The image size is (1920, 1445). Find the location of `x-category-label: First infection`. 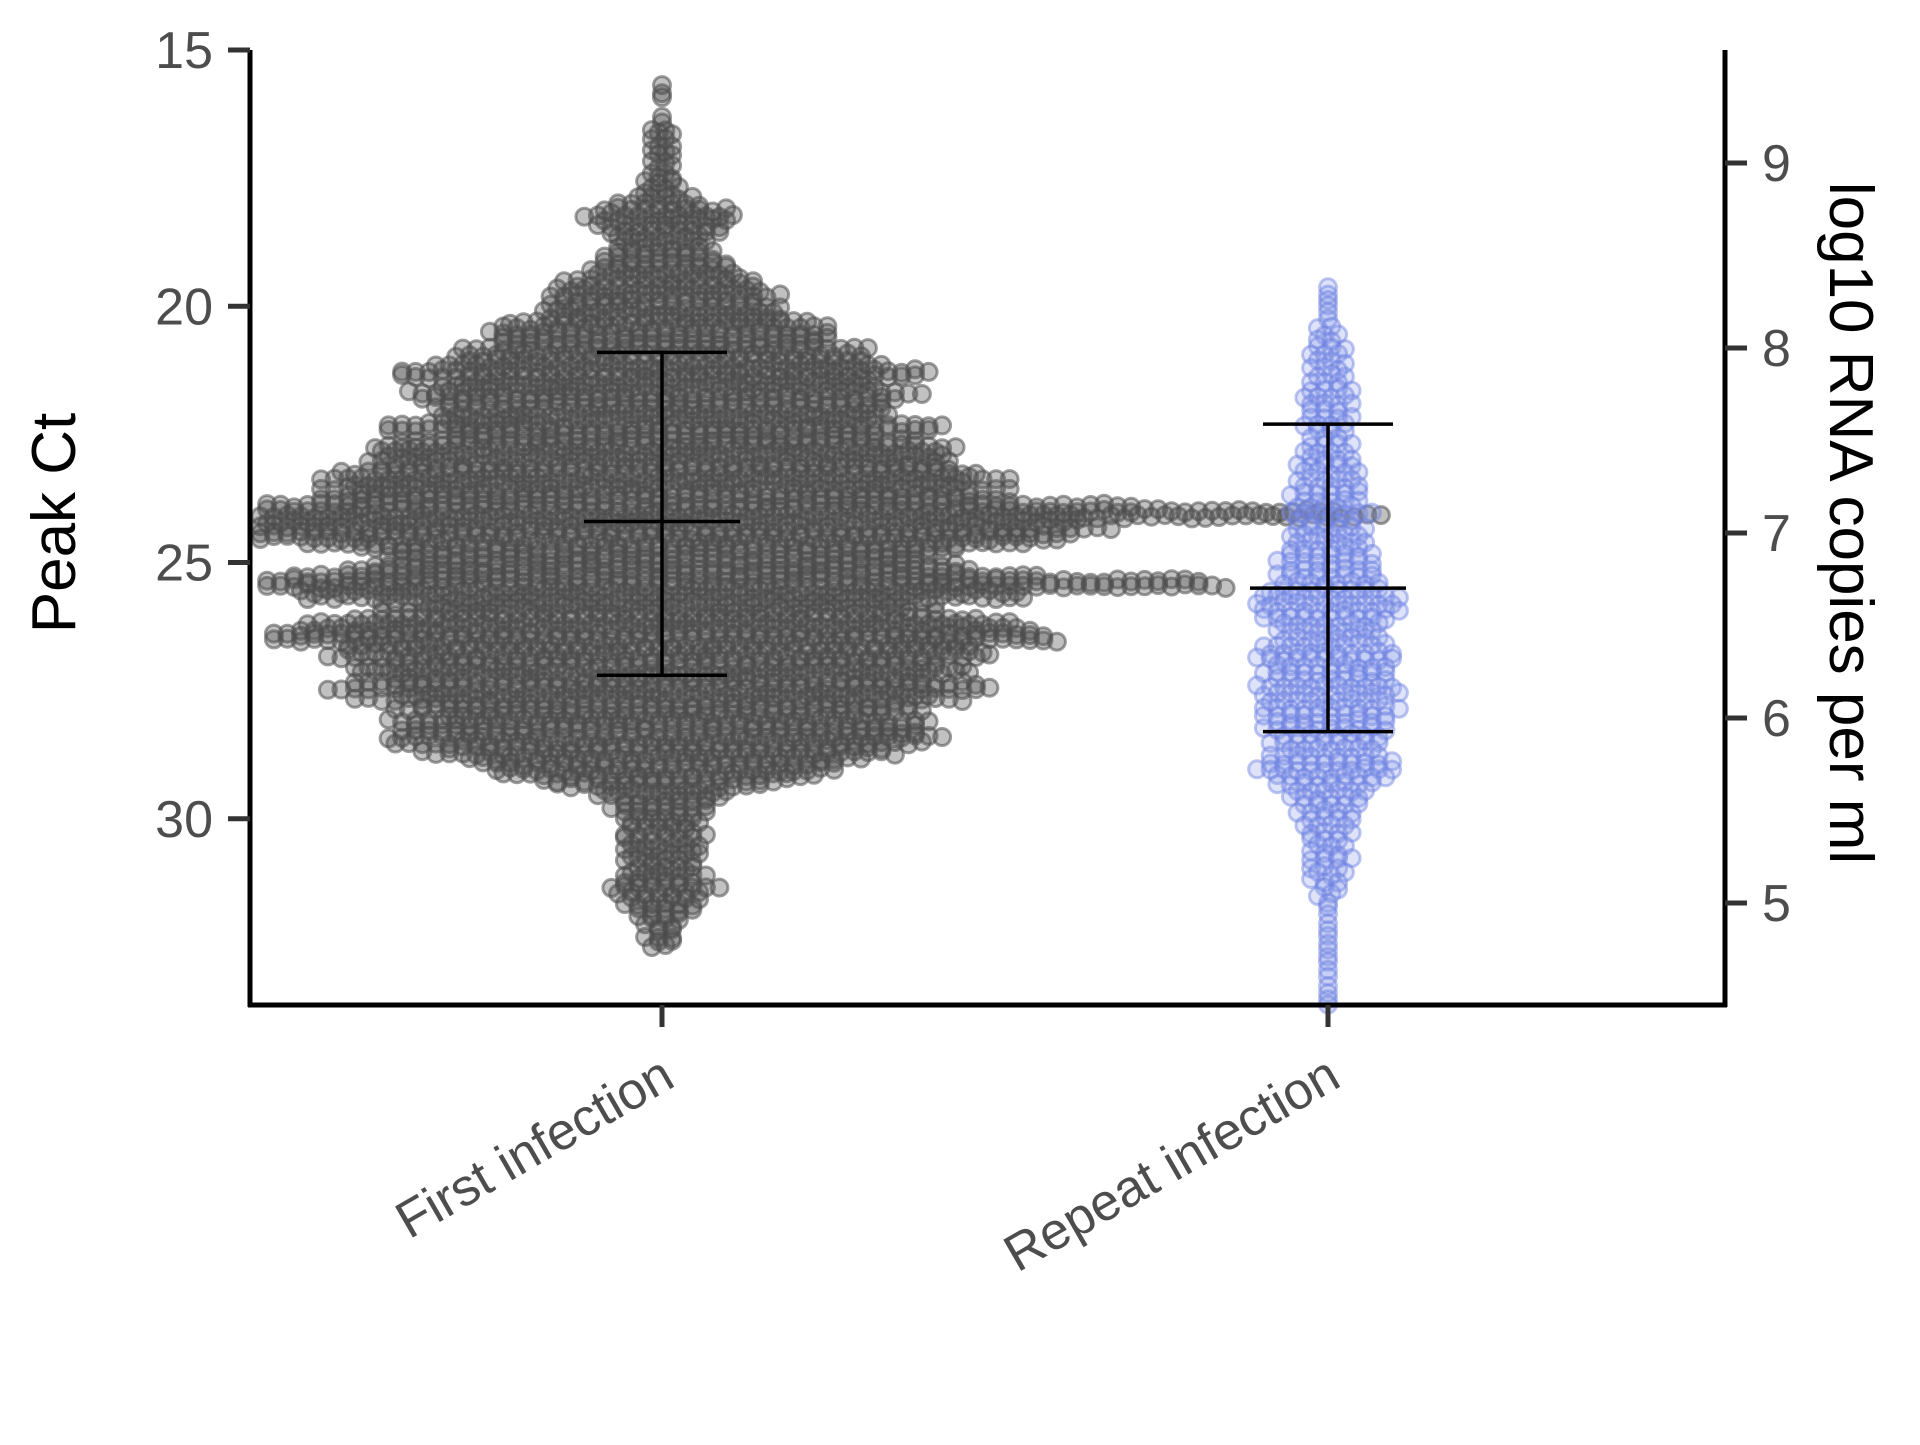

x-category-label: First infection is located at coordinates (534, 1147).